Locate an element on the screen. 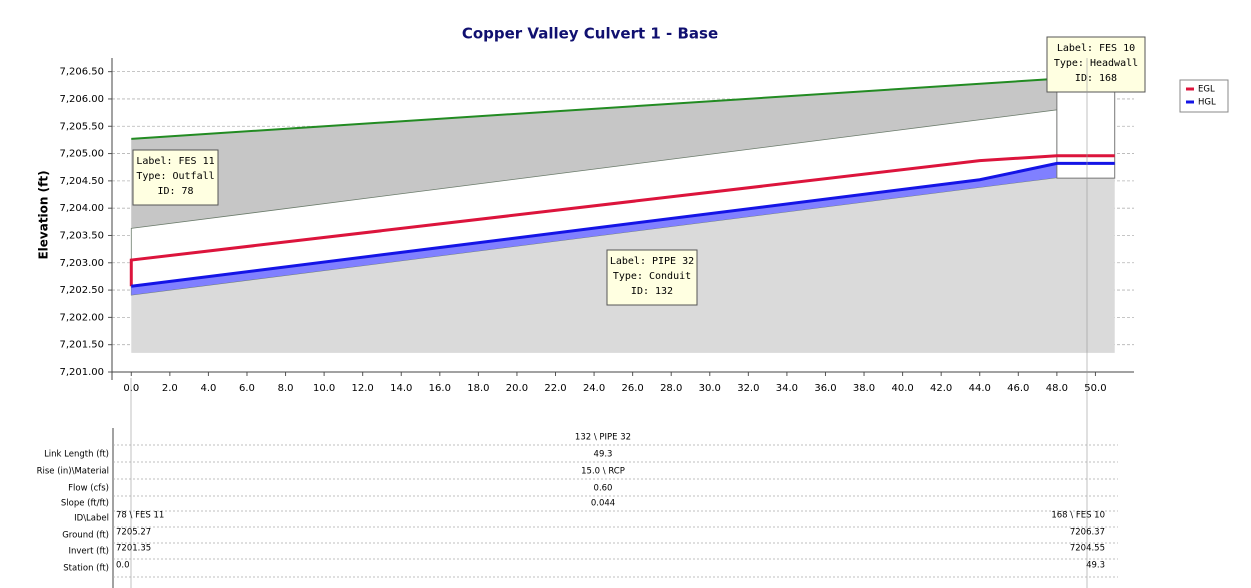  x-tick-label: 4.0 is located at coordinates (208, 388).